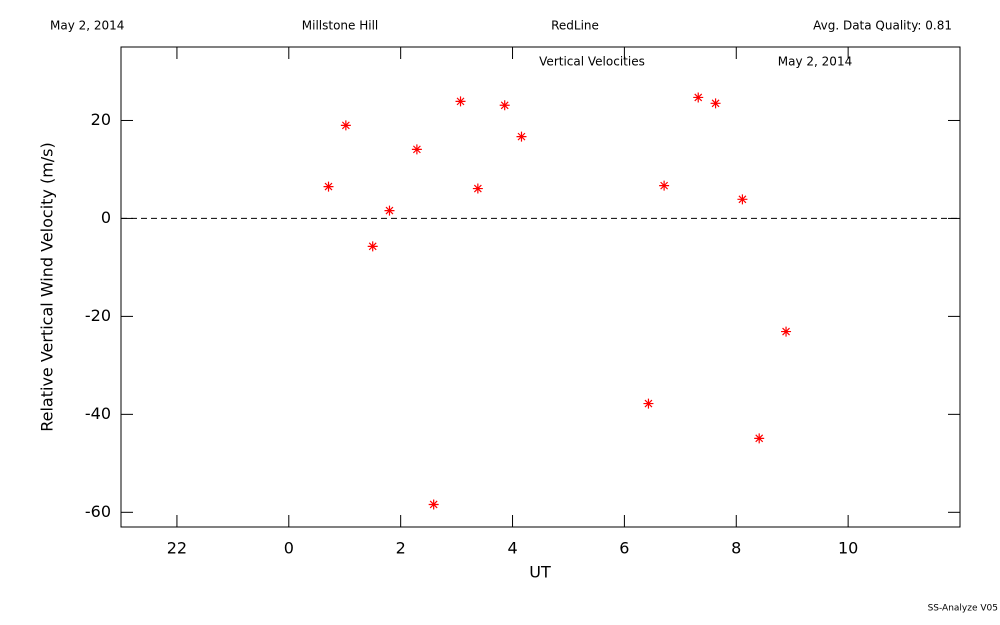  I want to click on y-tick-label: -40, so click(98, 413).